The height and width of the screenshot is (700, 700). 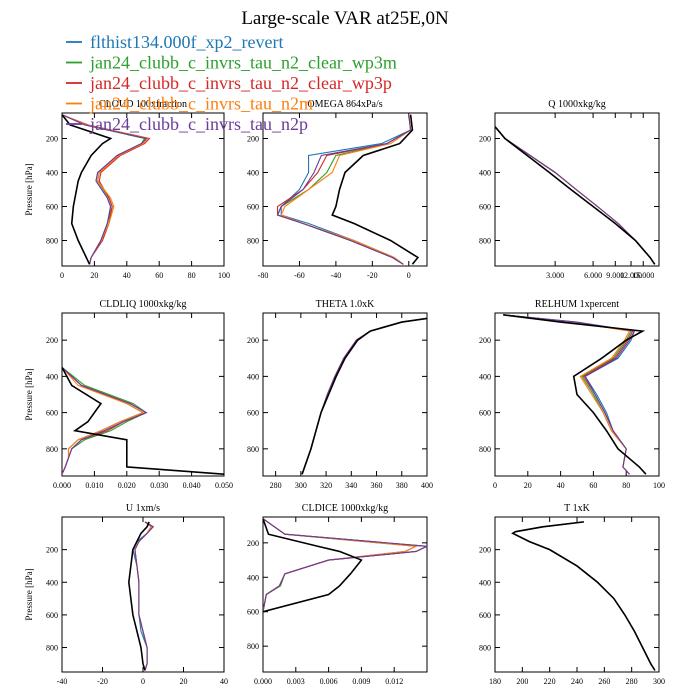 I want to click on x-tick-label: 240, so click(x=577, y=681).